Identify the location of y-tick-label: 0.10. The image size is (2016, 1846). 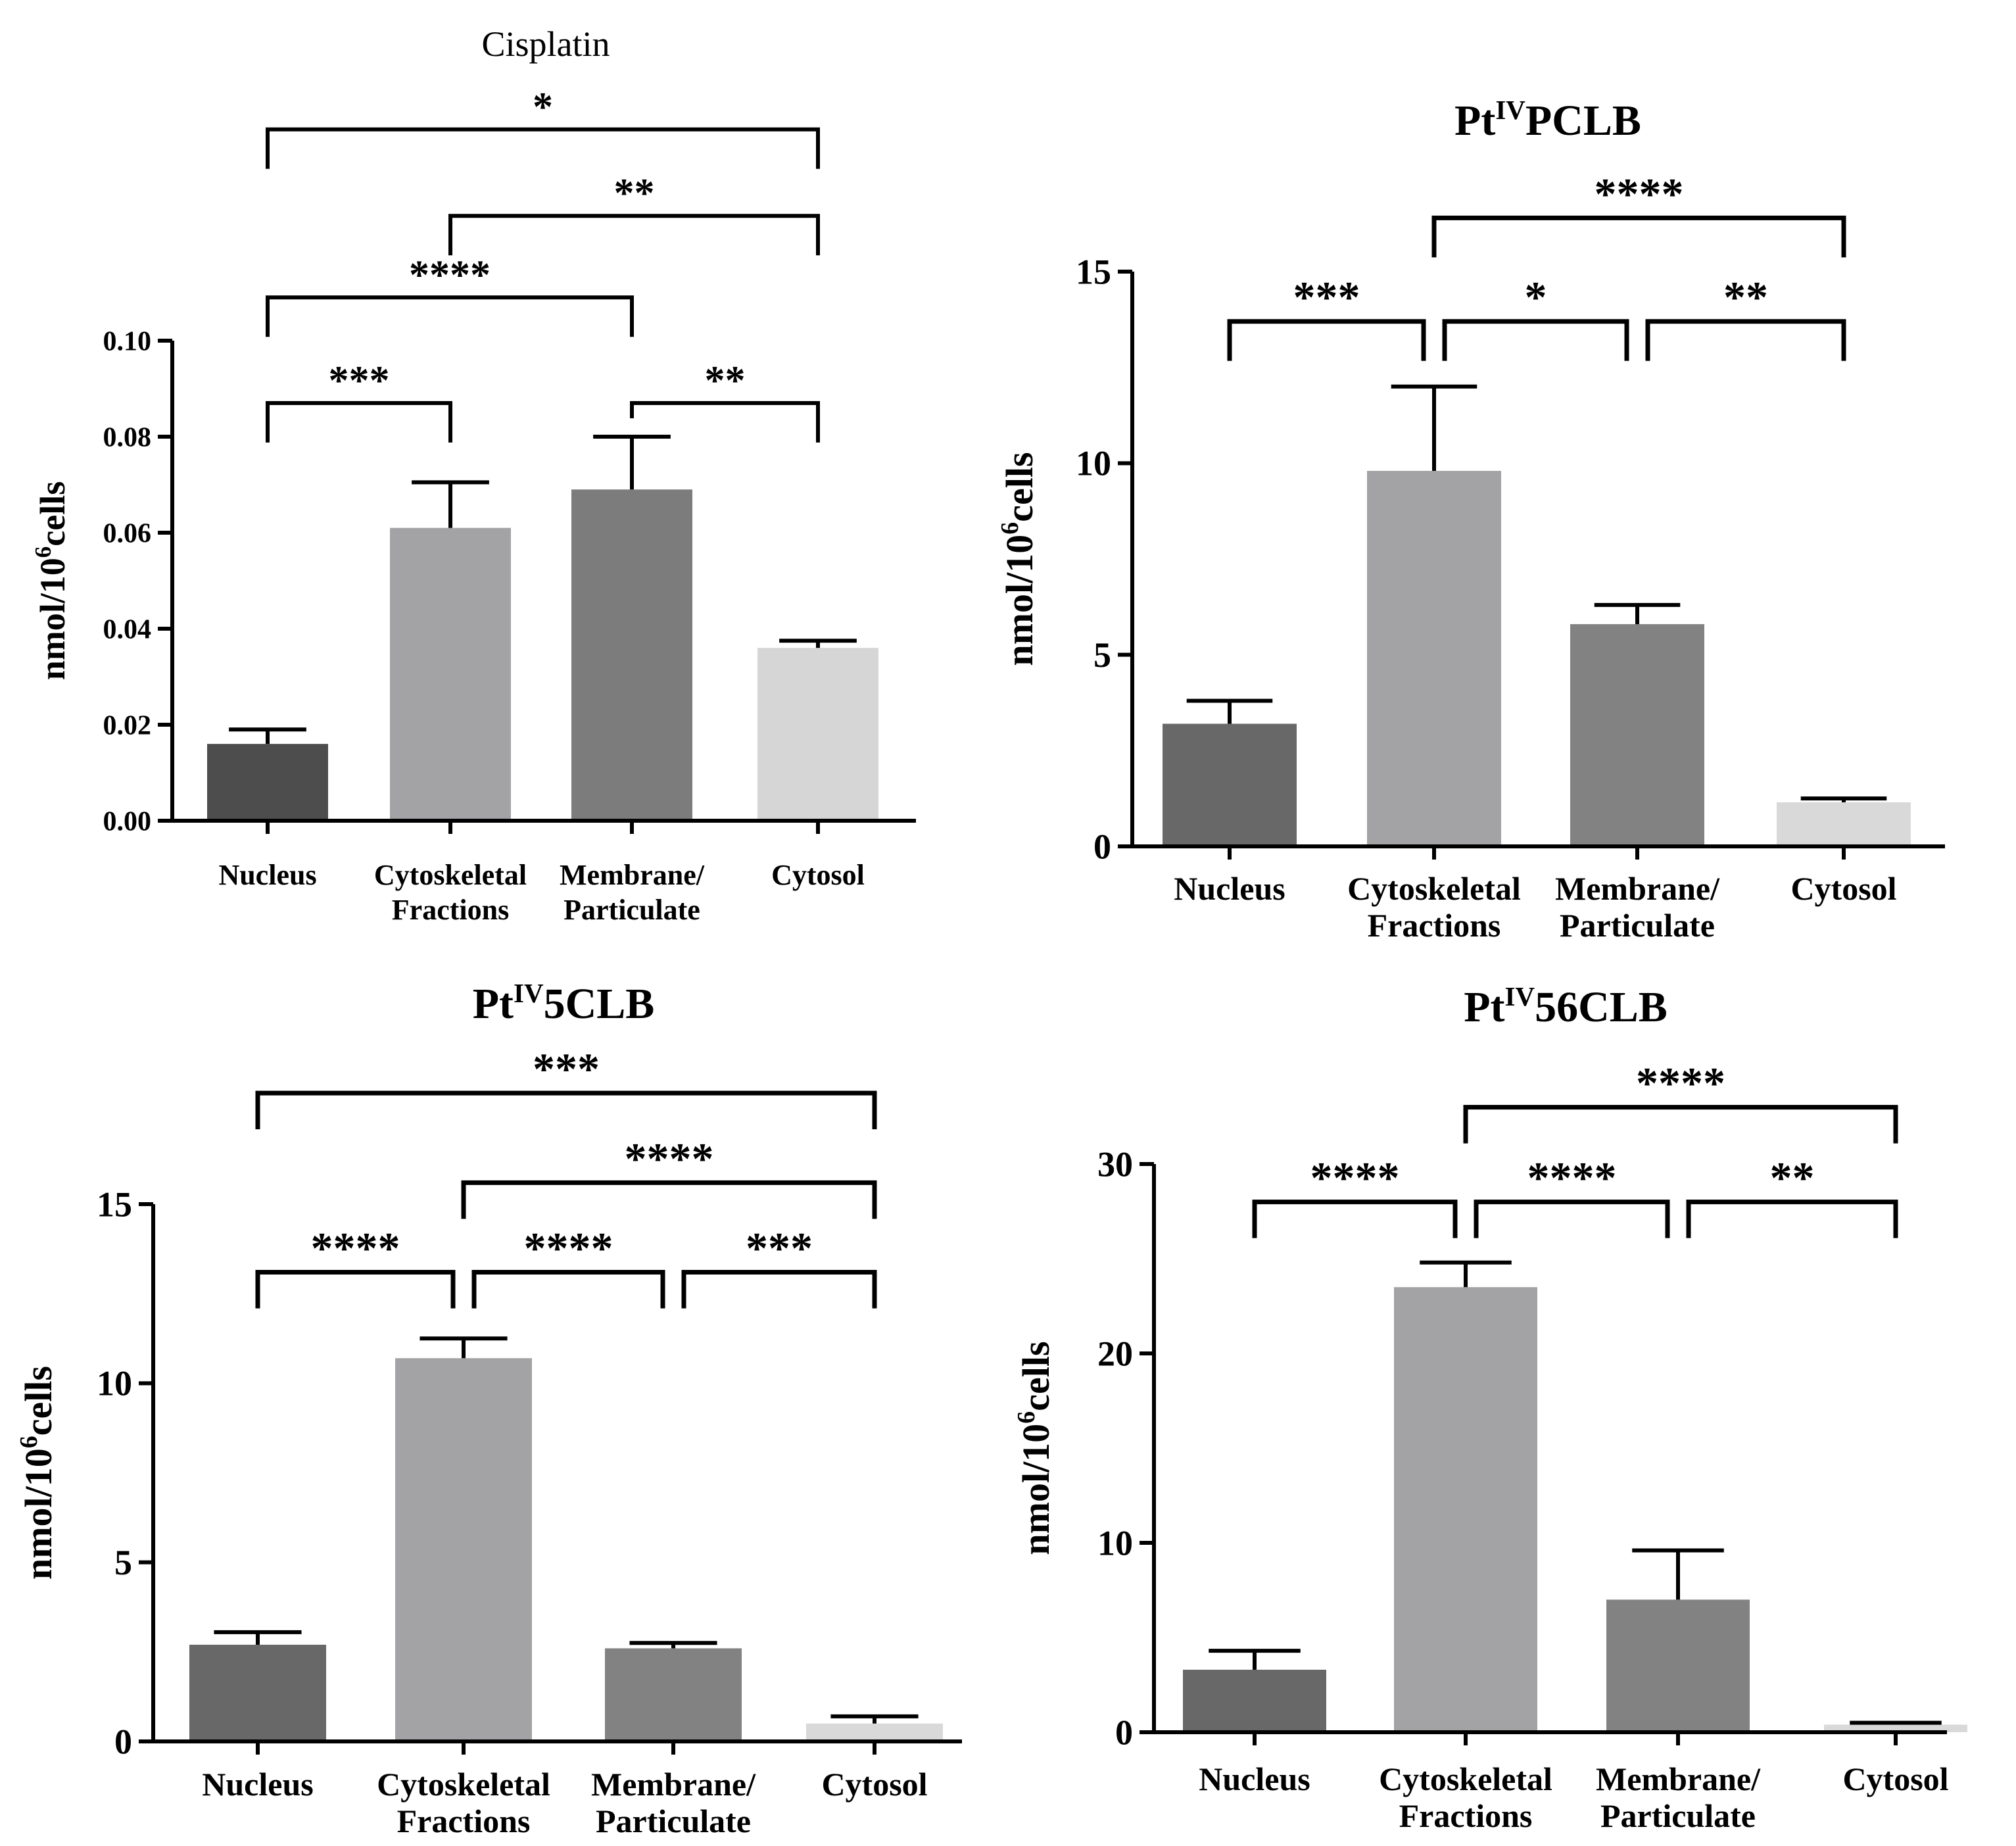
(127, 341).